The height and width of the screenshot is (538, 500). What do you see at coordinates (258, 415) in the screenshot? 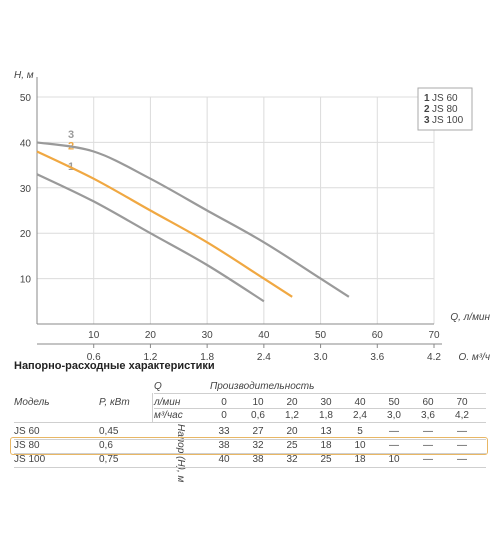
I see `m3h-value: 0,6` at bounding box center [258, 415].